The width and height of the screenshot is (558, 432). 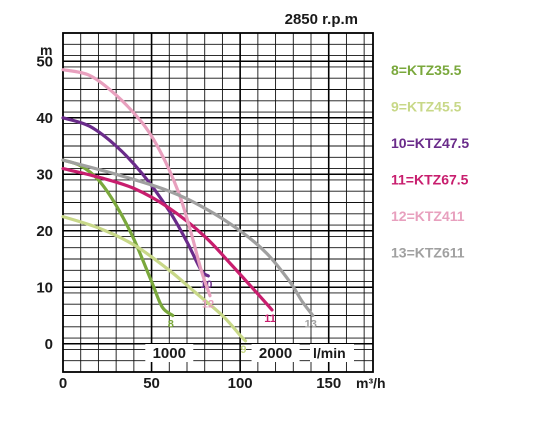 What do you see at coordinates (240, 383) in the screenshot?
I see `x-tick-label-m3h: 100` at bounding box center [240, 383].